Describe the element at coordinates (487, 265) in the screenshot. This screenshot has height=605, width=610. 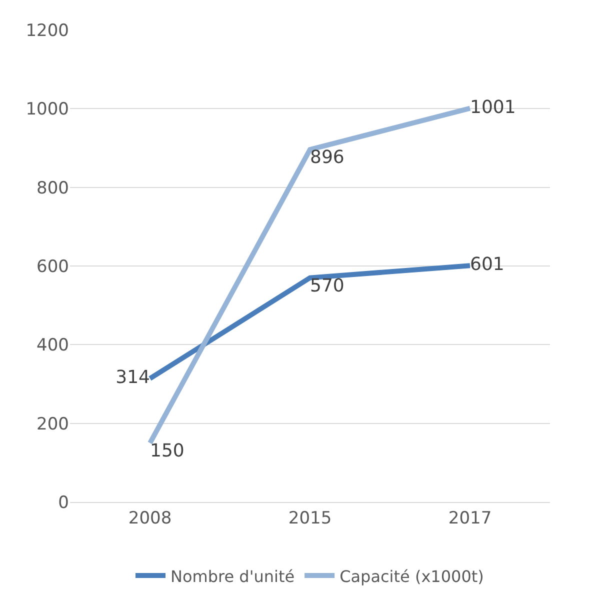
I see `data-label: 601` at that location.